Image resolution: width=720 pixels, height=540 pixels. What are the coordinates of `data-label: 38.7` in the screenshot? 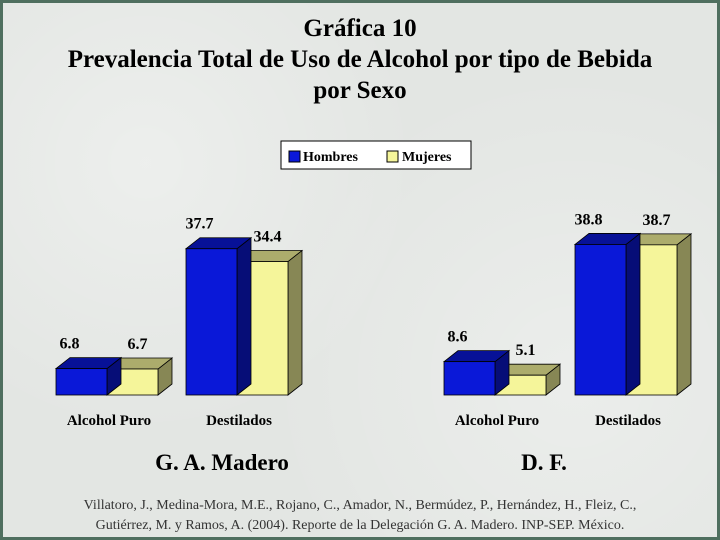 It's located at (657, 220).